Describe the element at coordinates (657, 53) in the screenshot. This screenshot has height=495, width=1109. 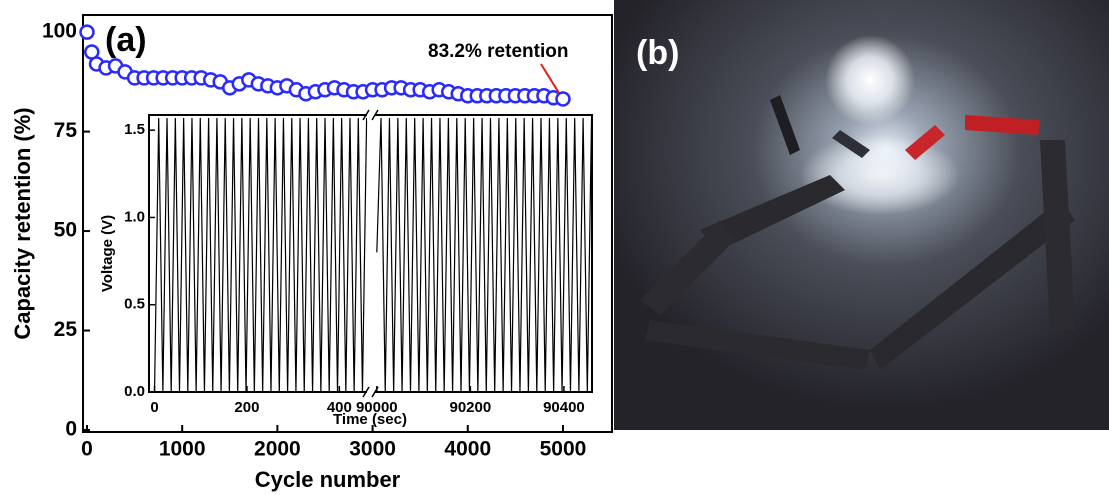
I see `panel-label: (b)` at that location.